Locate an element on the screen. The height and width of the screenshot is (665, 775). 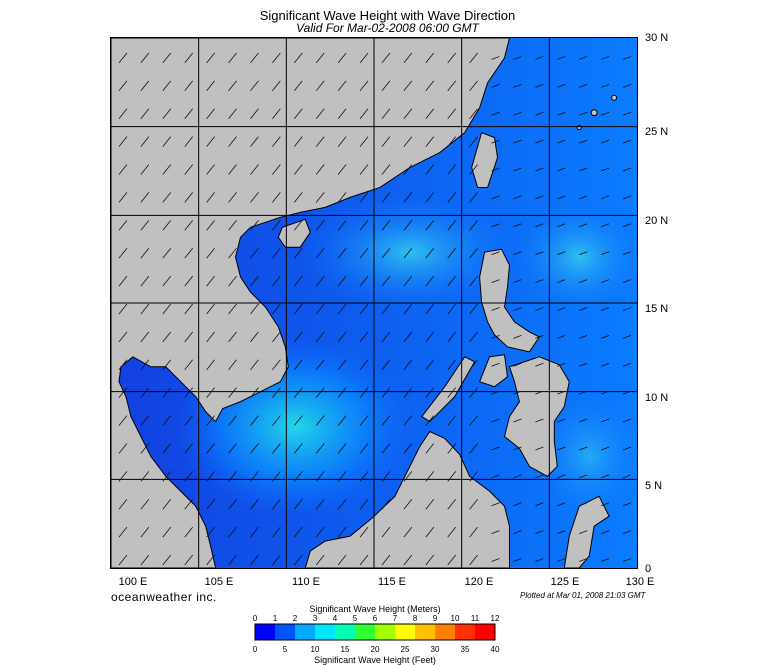
legend-feet-title: Significant Wave Height (Feet) is located at coordinates (375, 660).